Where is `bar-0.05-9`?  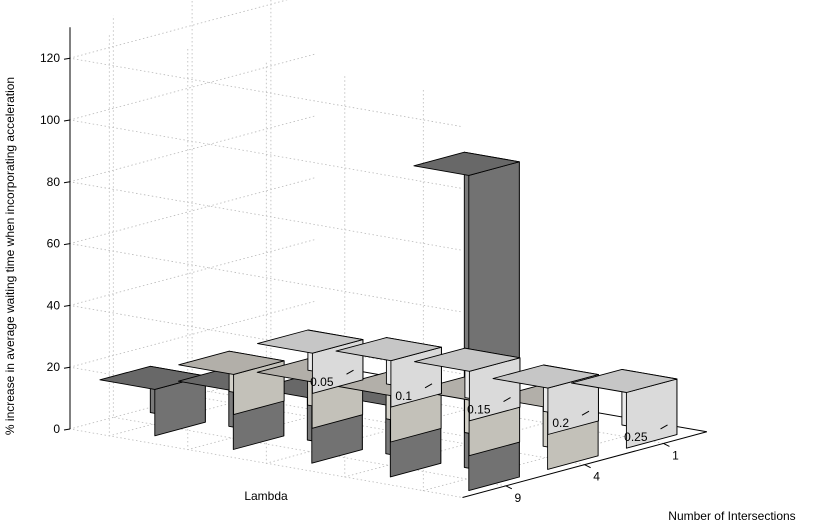 bar-0.05-9 is located at coordinates (152, 401).